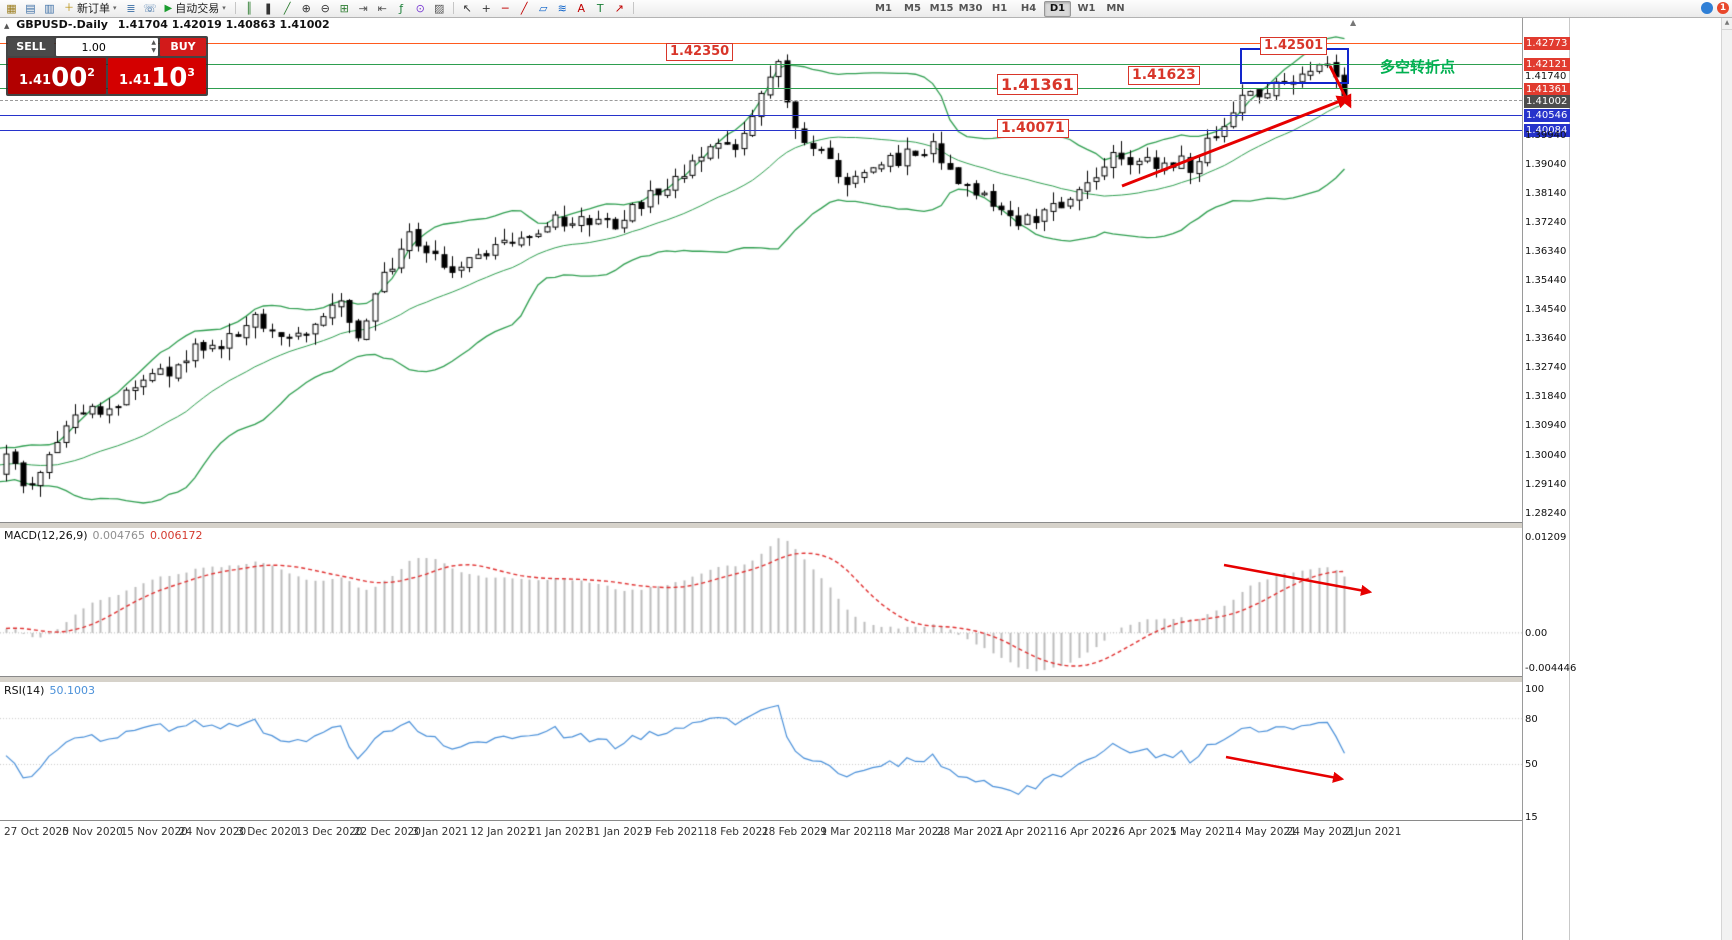  I want to click on buy-price: 1.41 10 3, so click(157, 76).